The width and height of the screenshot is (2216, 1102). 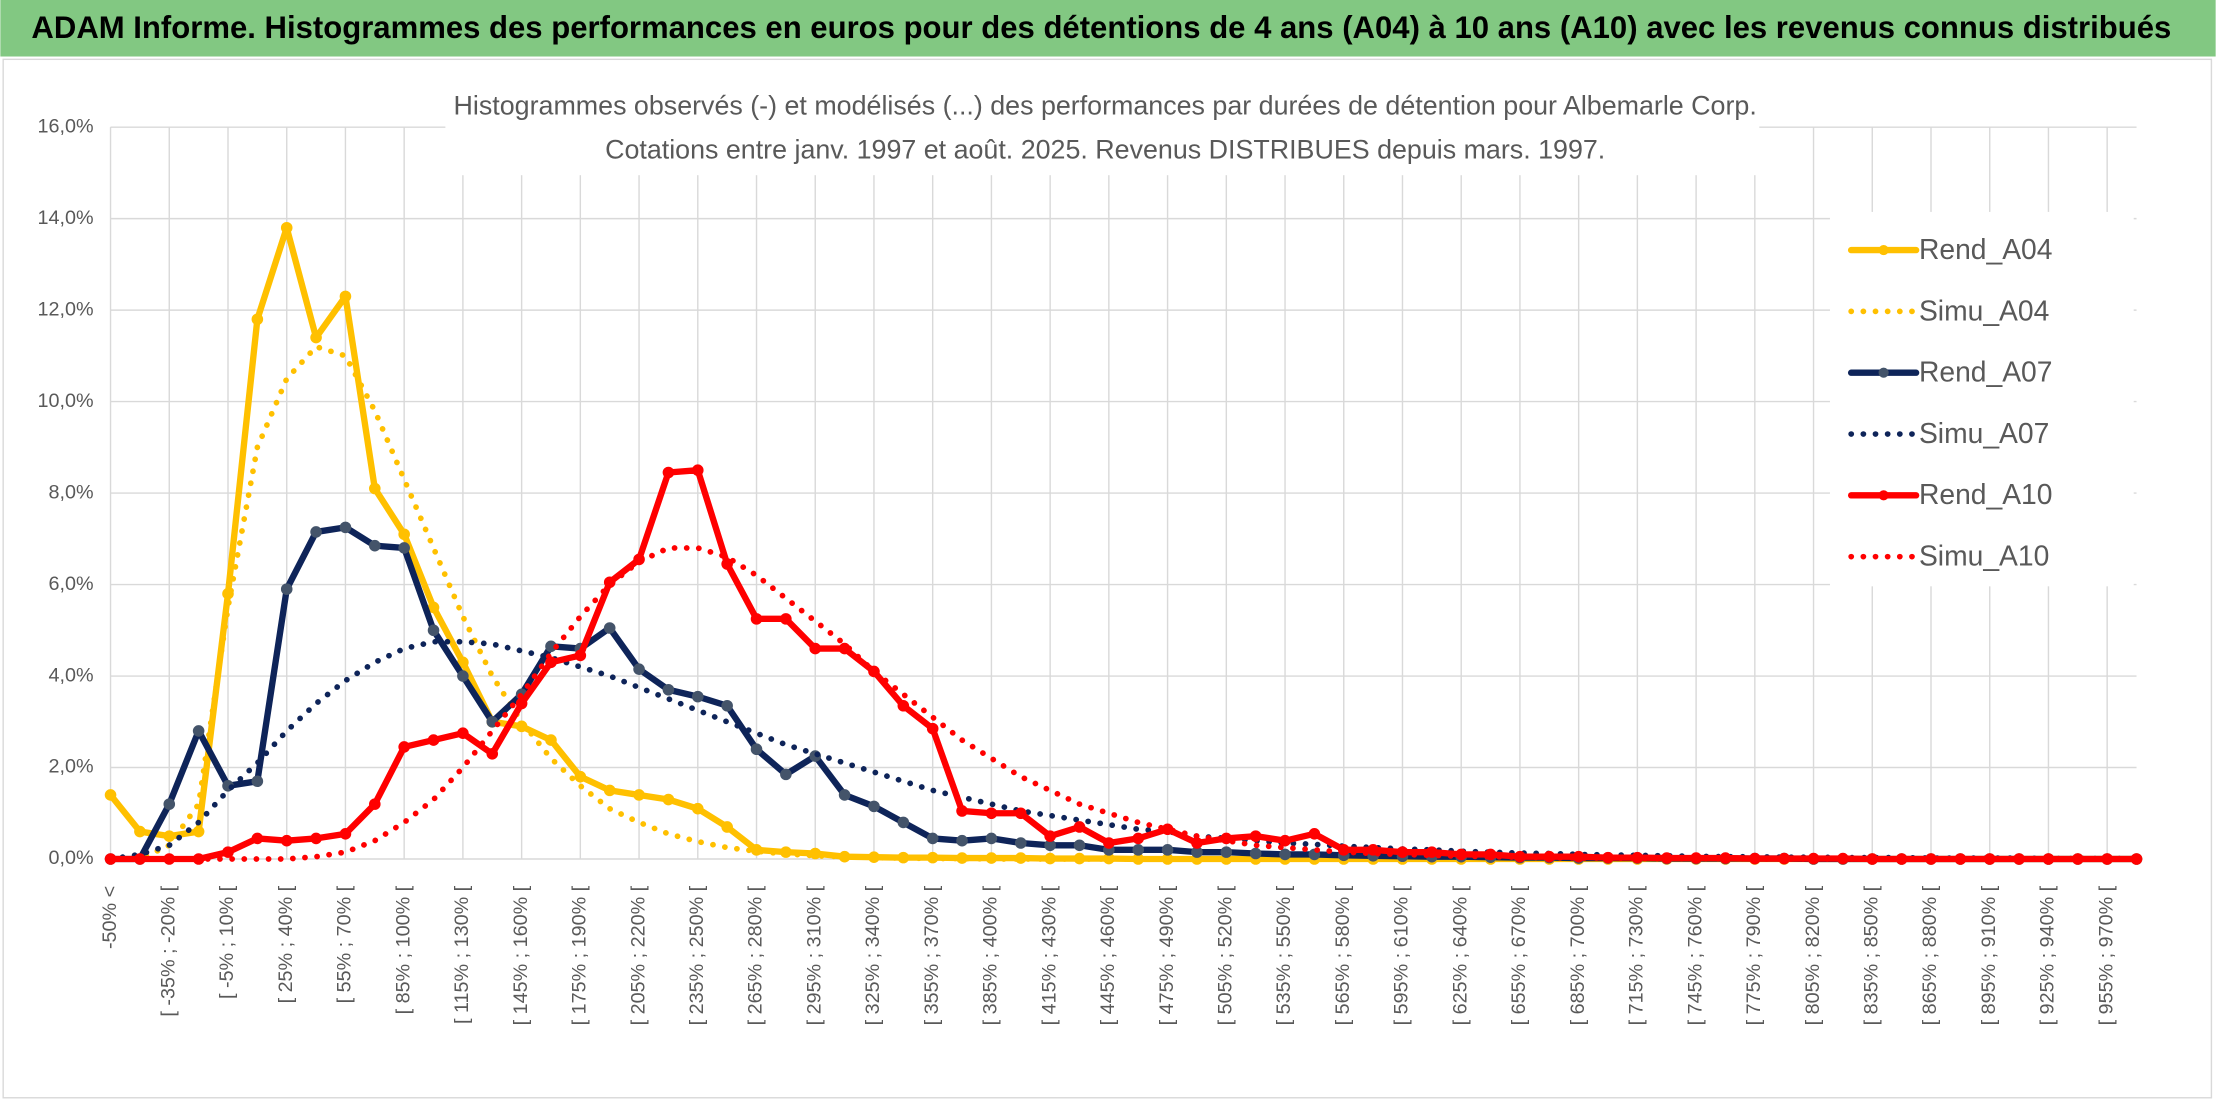 What do you see at coordinates (697, 955) in the screenshot?
I see `x-tick-label: [ 235% ; 250% [` at bounding box center [697, 955].